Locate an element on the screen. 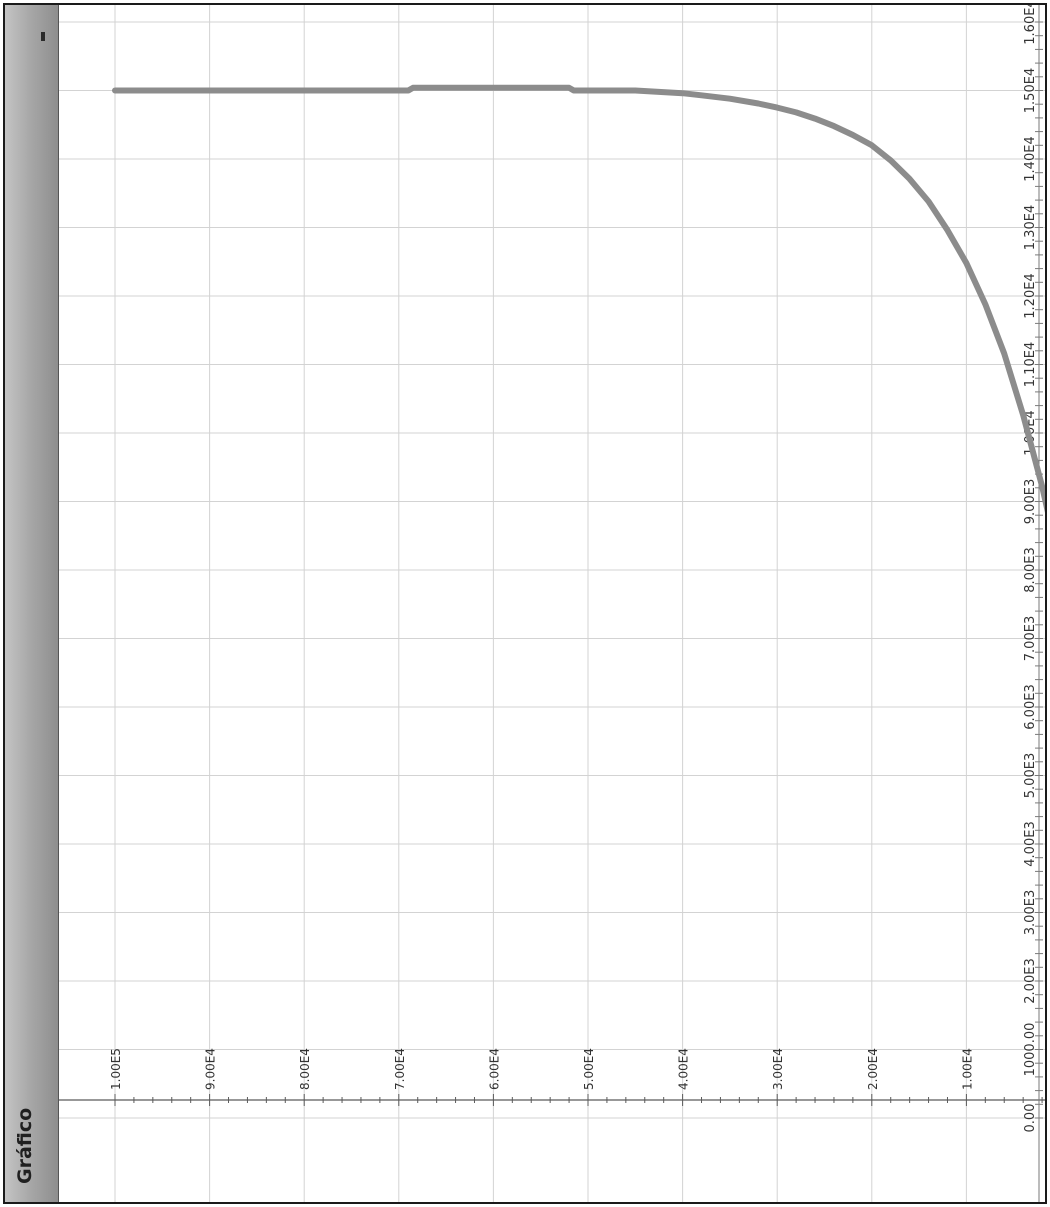  x-tick-label: 8.00E4 is located at coordinates (305, 1069).